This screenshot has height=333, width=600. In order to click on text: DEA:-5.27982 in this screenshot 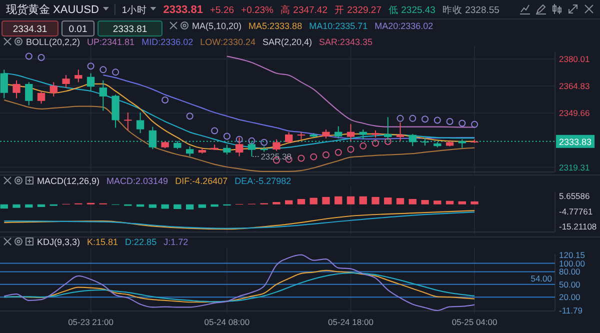, I will do `click(263, 181)`.